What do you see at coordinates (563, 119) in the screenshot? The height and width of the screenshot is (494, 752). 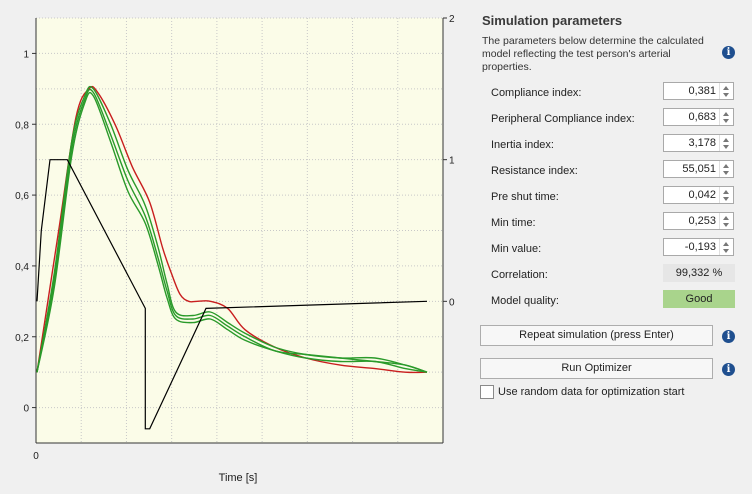 I see `peripheral-compliance-index-label: Peripheral Compliance index:` at bounding box center [563, 119].